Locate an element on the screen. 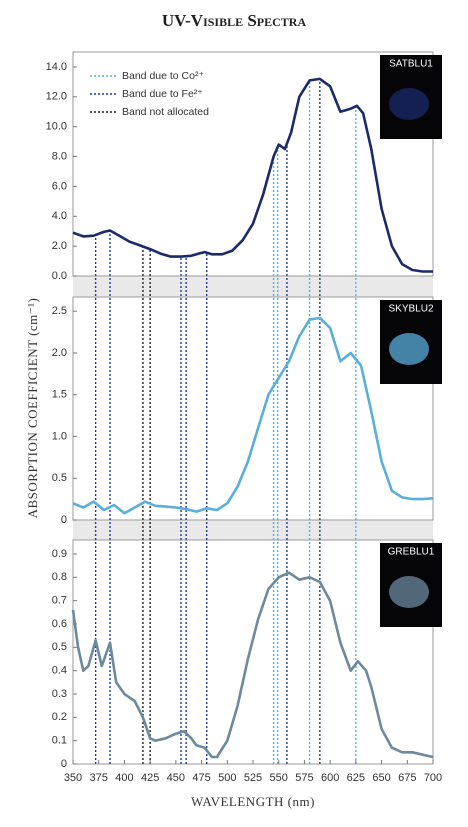 Image resolution: width=468 pixels, height=827 pixels. y-tick-label: 4.0 is located at coordinates (59, 216).